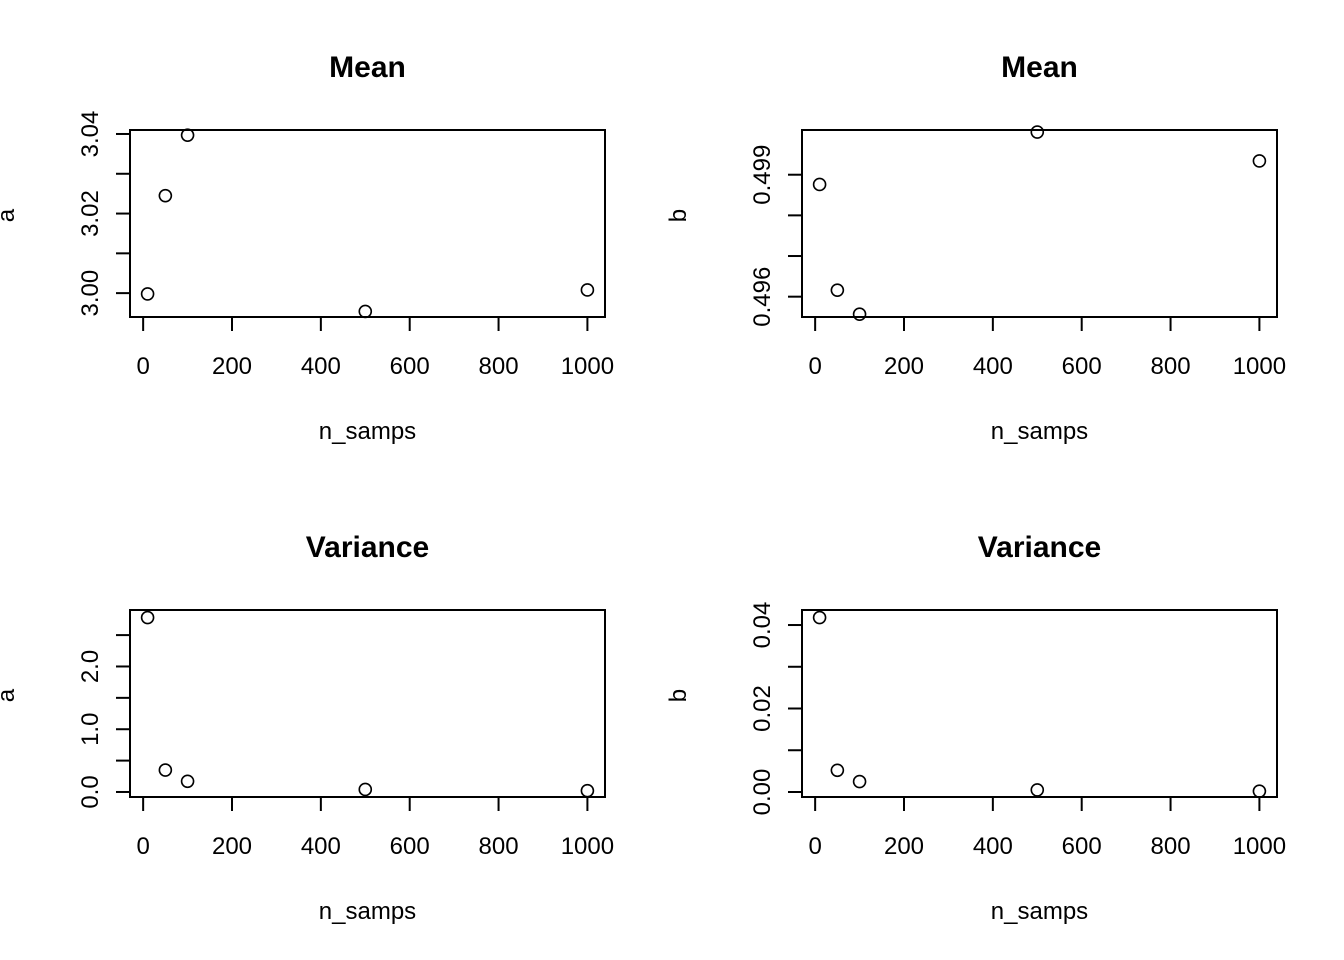 The image size is (1344, 960). What do you see at coordinates (90, 134) in the screenshot?
I see `y-tick-label: 3.04` at bounding box center [90, 134].